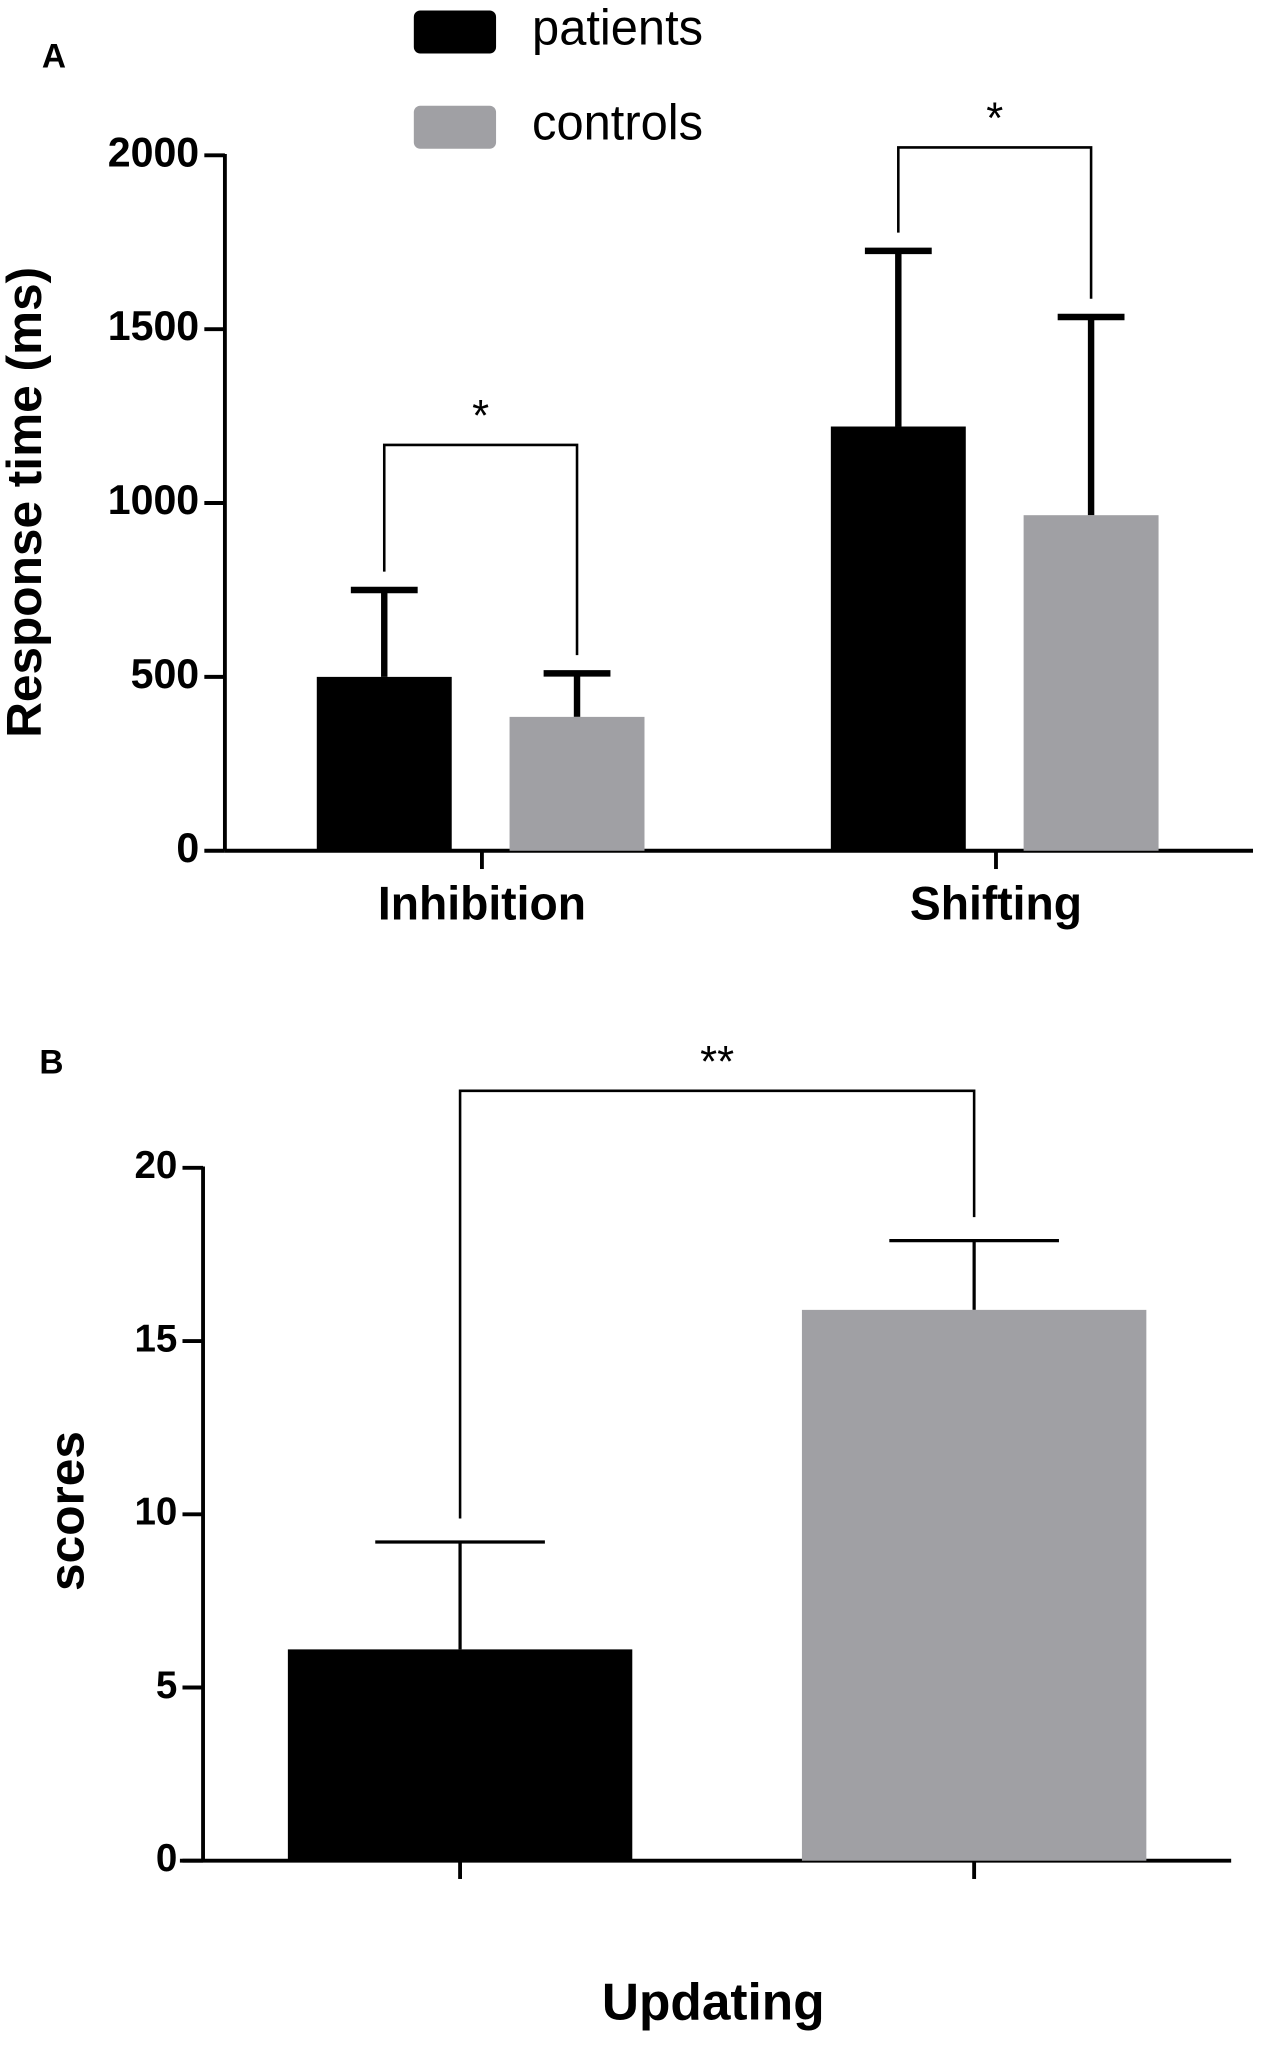 This screenshot has width=1280, height=2046. What do you see at coordinates (713, 2001) in the screenshot?
I see `x-axis-label: Updating` at bounding box center [713, 2001].